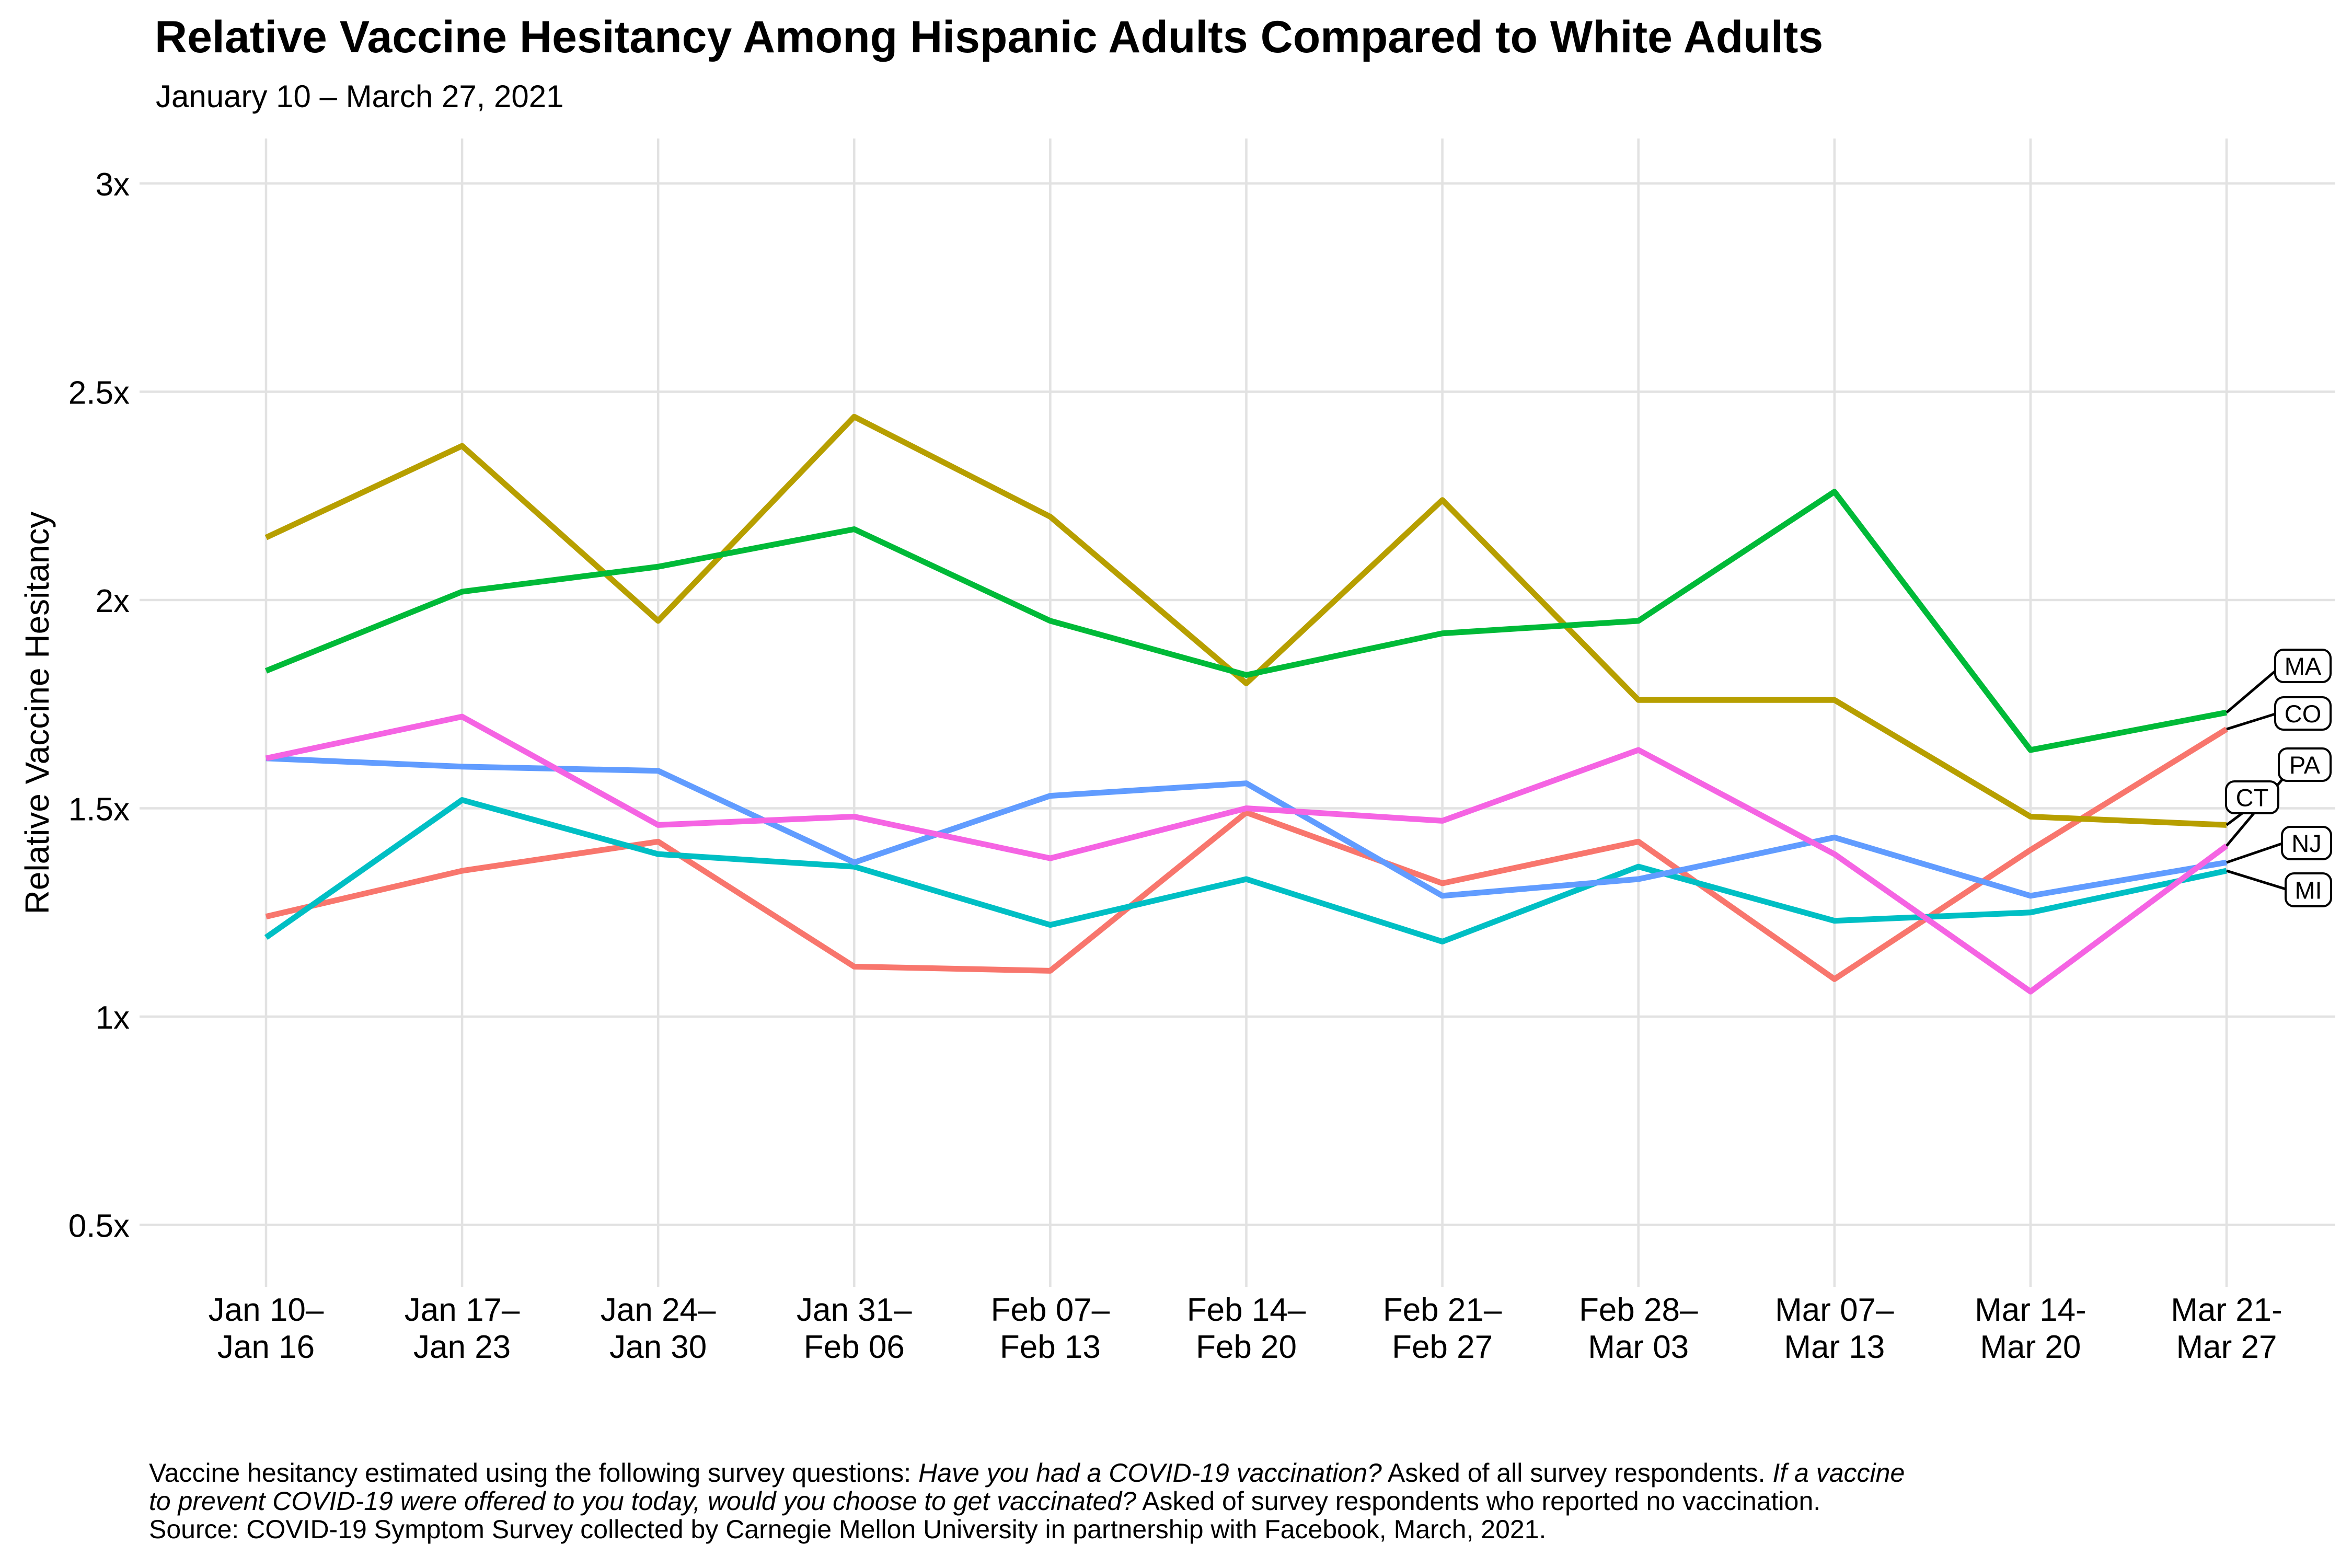  I want to click on y-tick-label-2.5x: 2.5x, so click(99, 393).